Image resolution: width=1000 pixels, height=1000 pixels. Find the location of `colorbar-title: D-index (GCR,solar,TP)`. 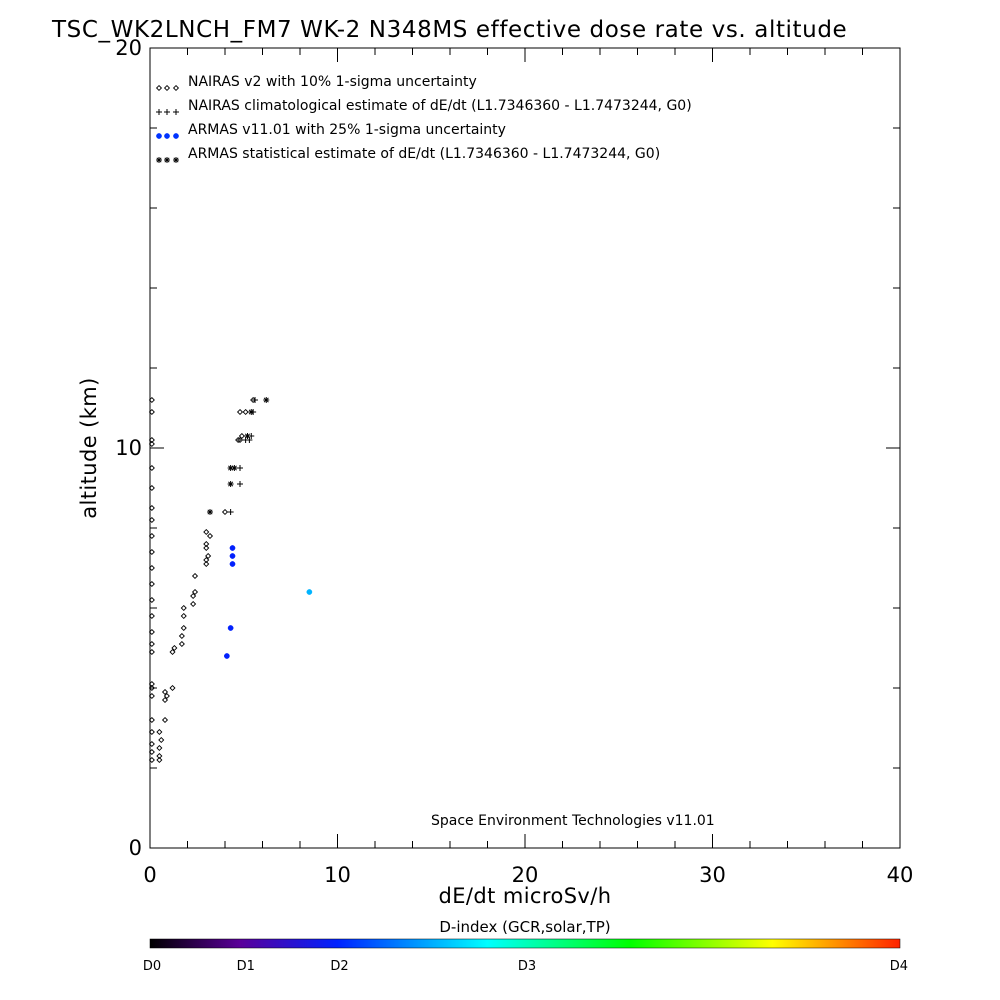

colorbar-title: D-index (GCR,solar,TP) is located at coordinates (524, 927).